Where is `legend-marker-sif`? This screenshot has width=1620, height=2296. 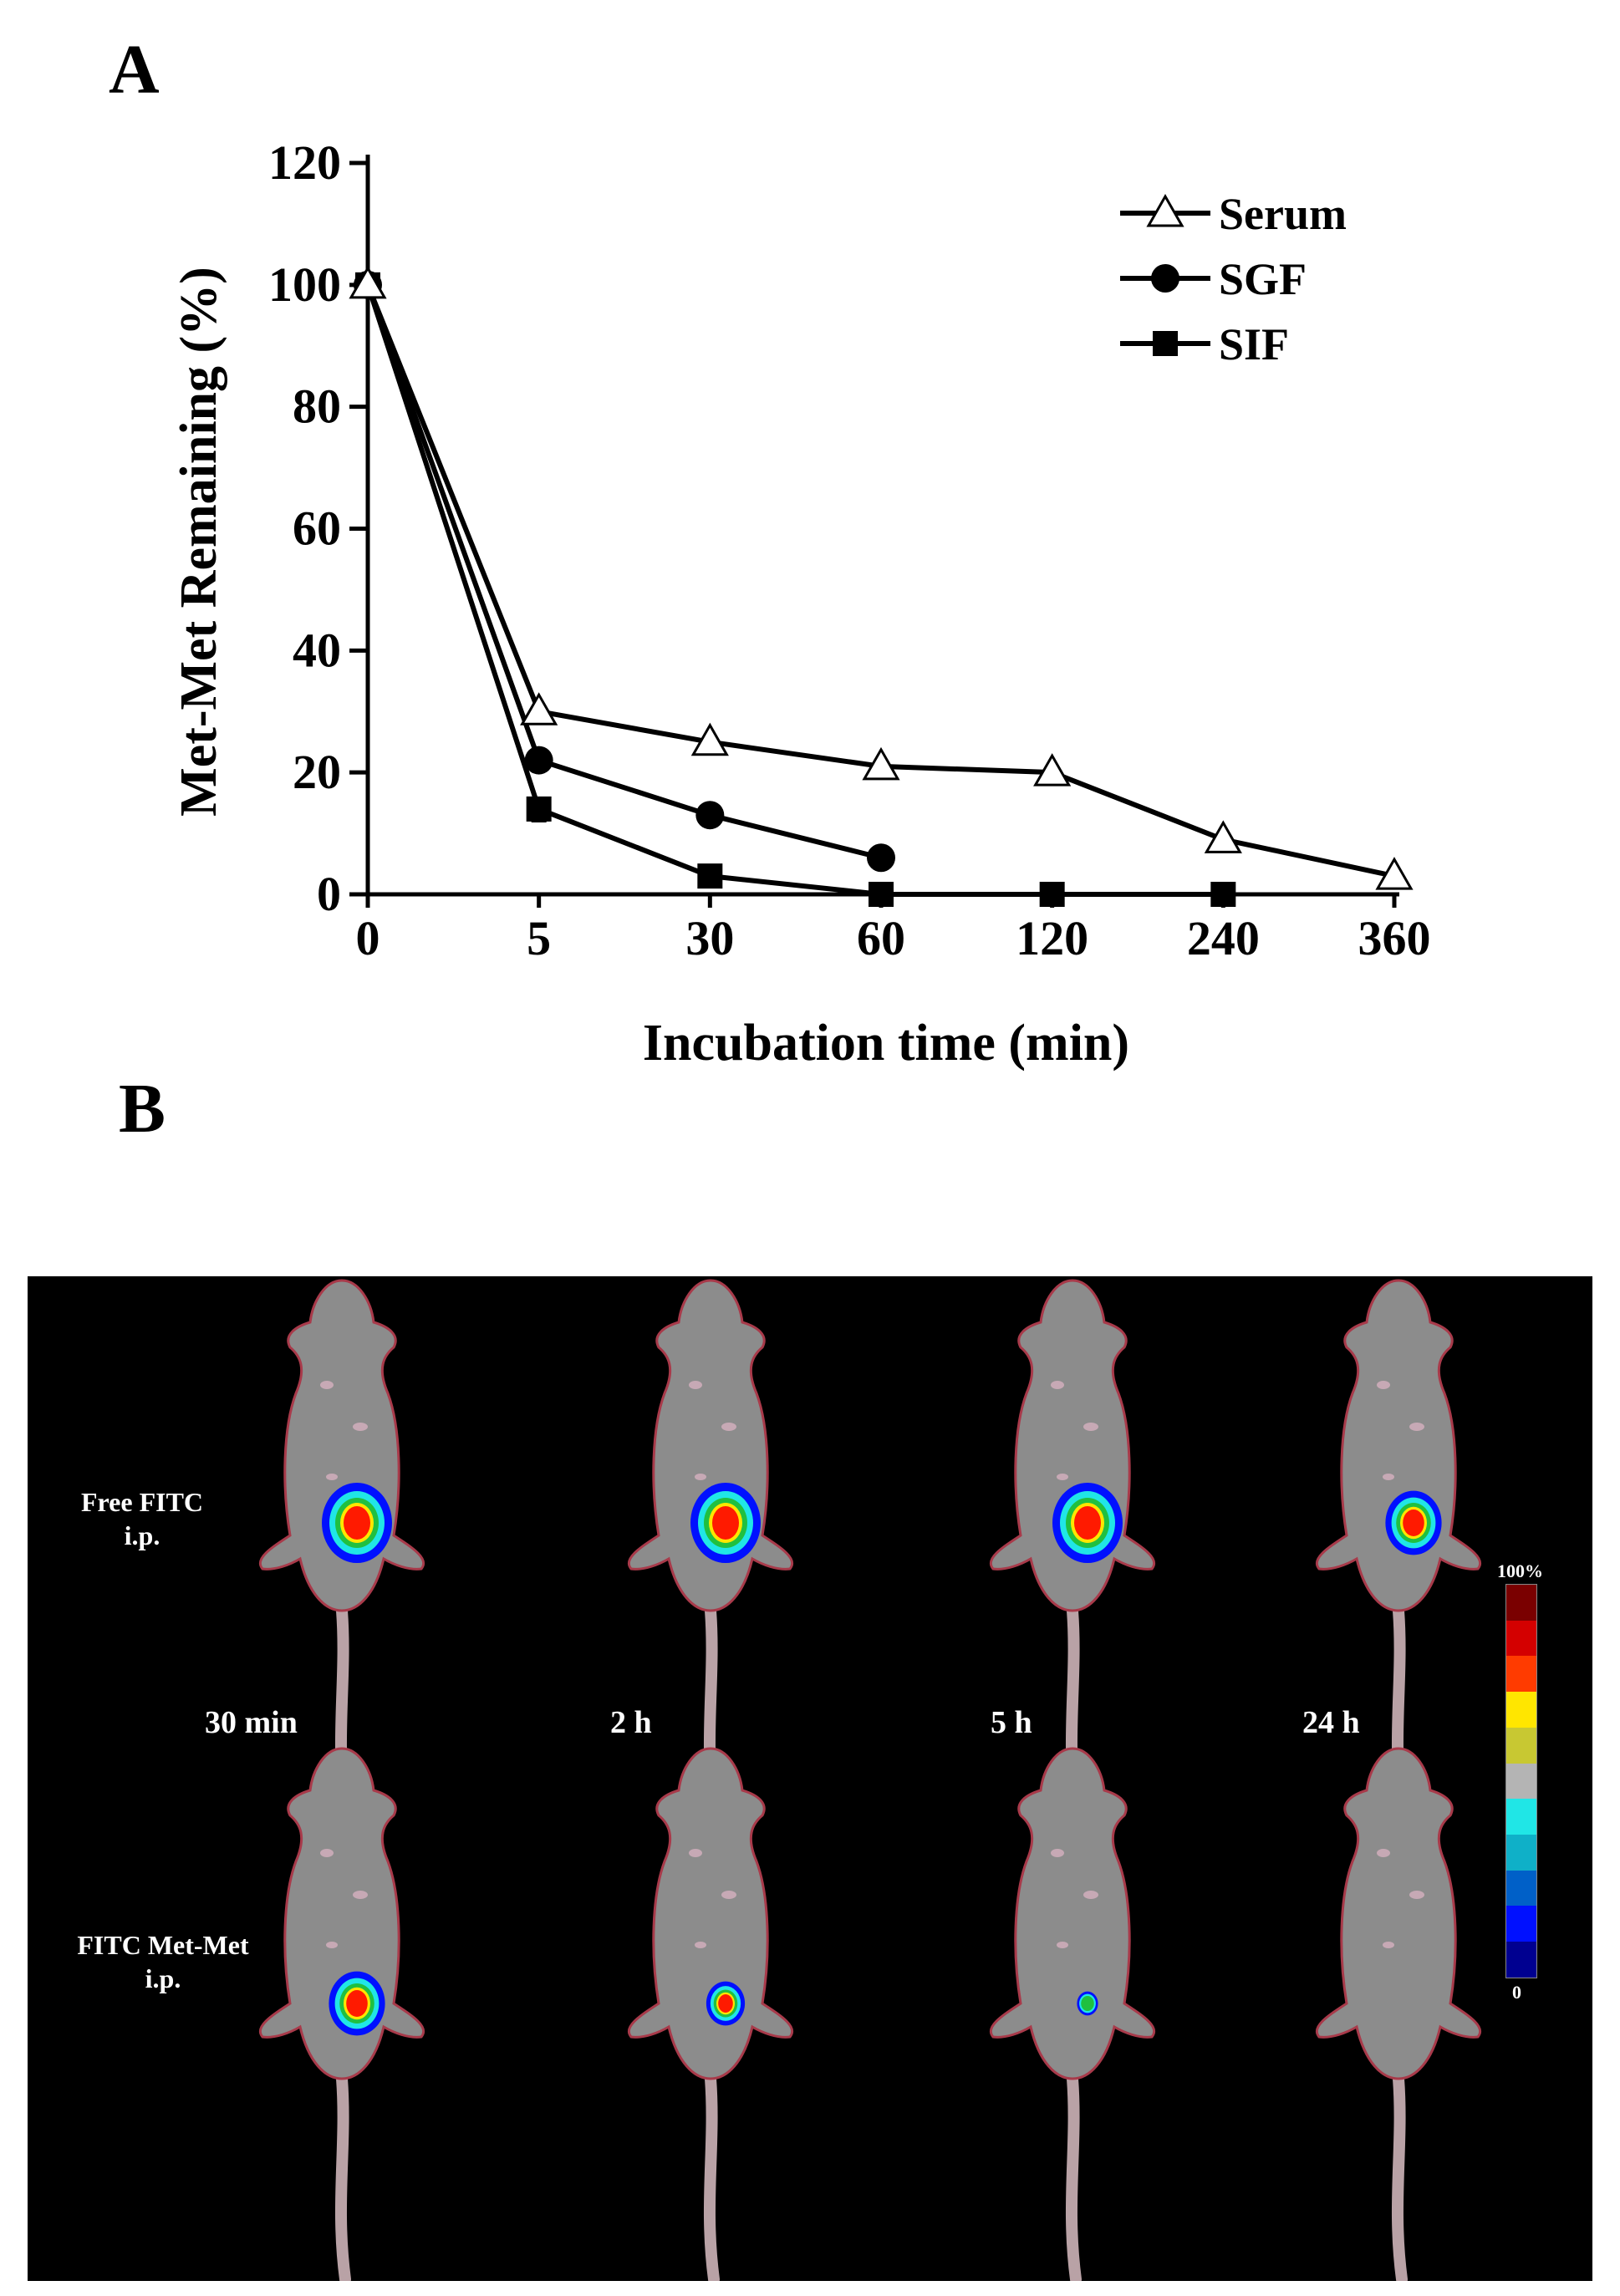
legend-marker-sif is located at coordinates (1165, 343).